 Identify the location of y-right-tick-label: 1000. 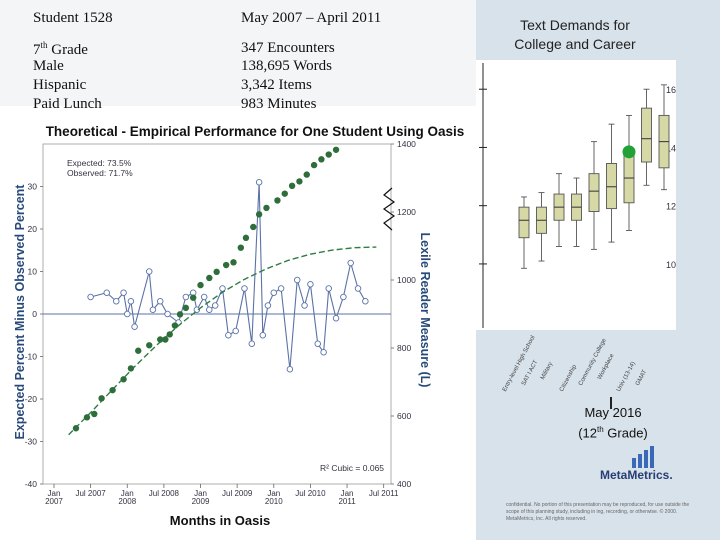
(406, 280).